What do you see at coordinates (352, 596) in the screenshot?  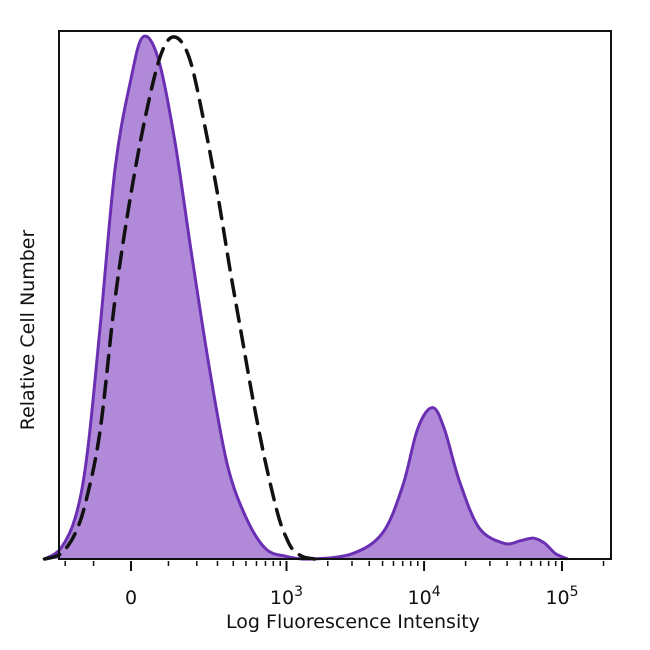 I see `tick-labels-layer: 0 103 104 105` at bounding box center [352, 596].